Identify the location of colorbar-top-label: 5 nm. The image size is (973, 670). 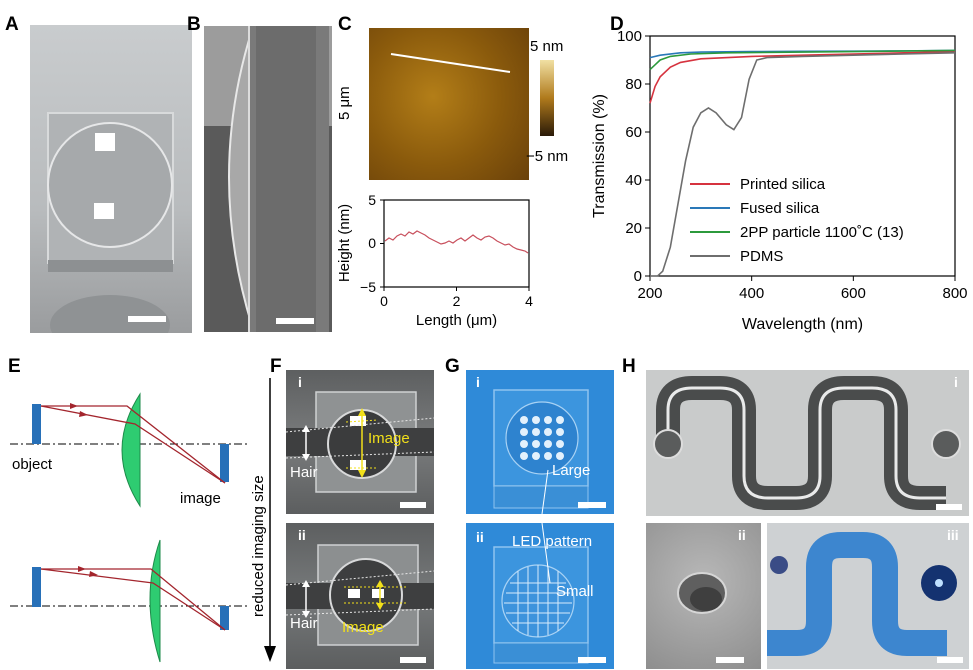
(547, 46).